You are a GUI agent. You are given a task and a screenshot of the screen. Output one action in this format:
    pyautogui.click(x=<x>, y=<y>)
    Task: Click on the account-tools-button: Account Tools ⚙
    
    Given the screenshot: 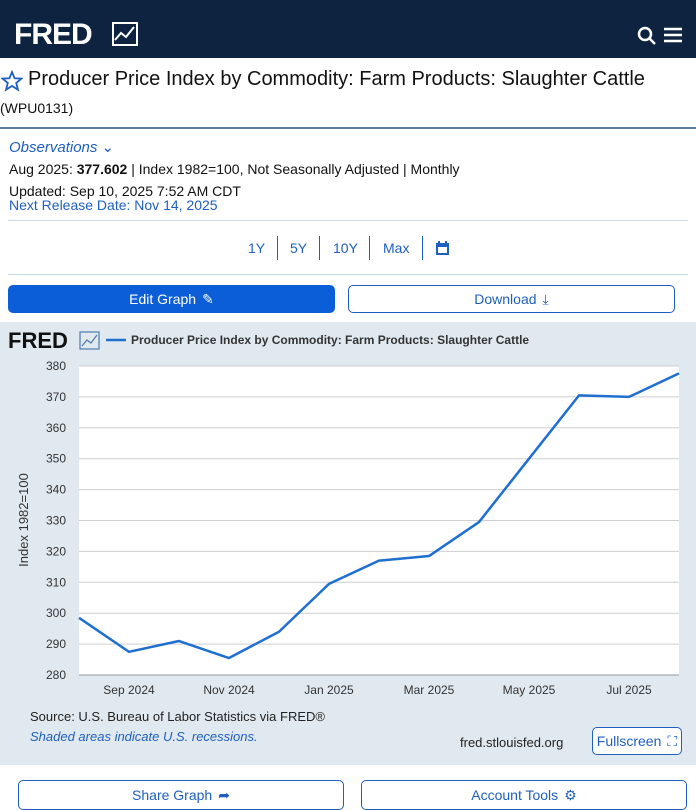 What is the action you would take?
    pyautogui.click(x=524, y=795)
    